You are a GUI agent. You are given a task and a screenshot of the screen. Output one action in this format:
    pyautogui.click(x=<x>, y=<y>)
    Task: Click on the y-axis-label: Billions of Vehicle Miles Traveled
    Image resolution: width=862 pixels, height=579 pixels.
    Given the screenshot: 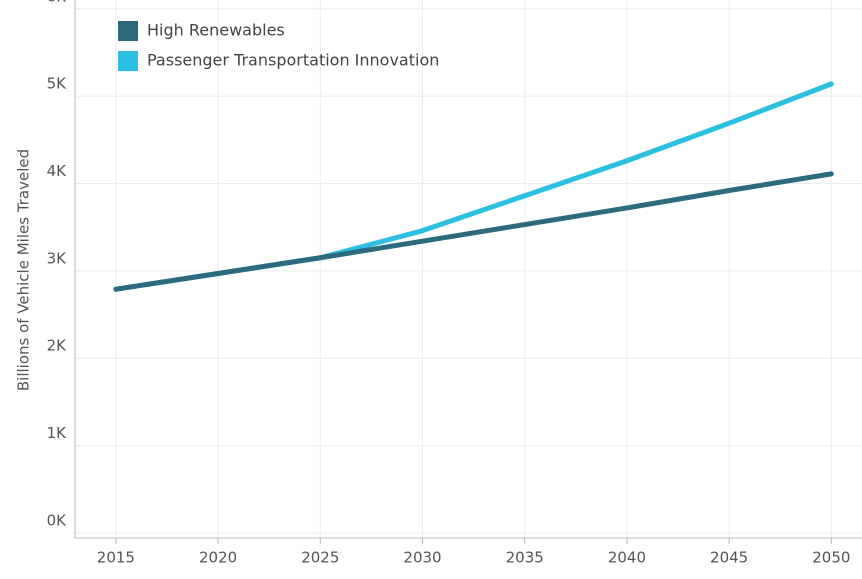 What is the action you would take?
    pyautogui.click(x=24, y=270)
    